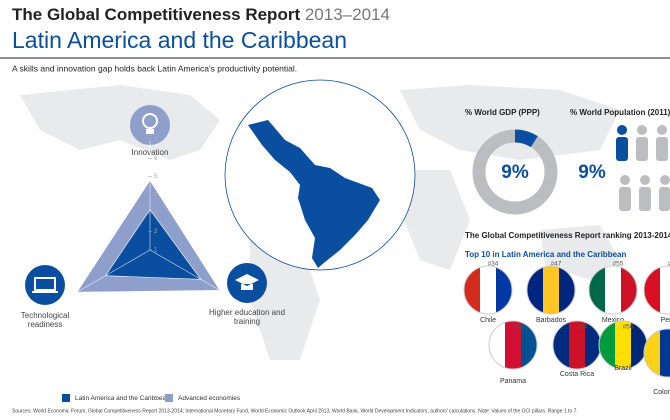 This screenshot has width=670, height=420. What do you see at coordinates (45, 320) in the screenshot?
I see `axis-label: Technological readiness` at bounding box center [45, 320].